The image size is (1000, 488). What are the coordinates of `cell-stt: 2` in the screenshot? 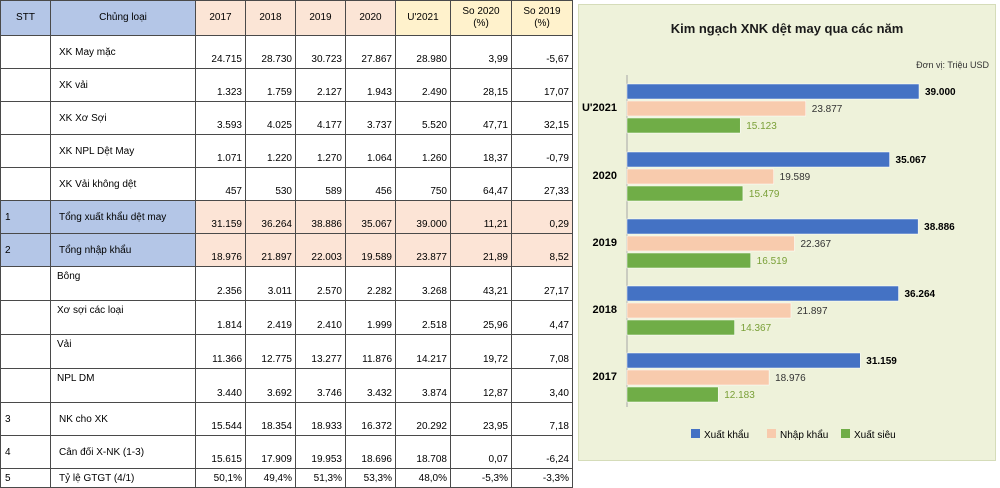 It's located at (25, 250).